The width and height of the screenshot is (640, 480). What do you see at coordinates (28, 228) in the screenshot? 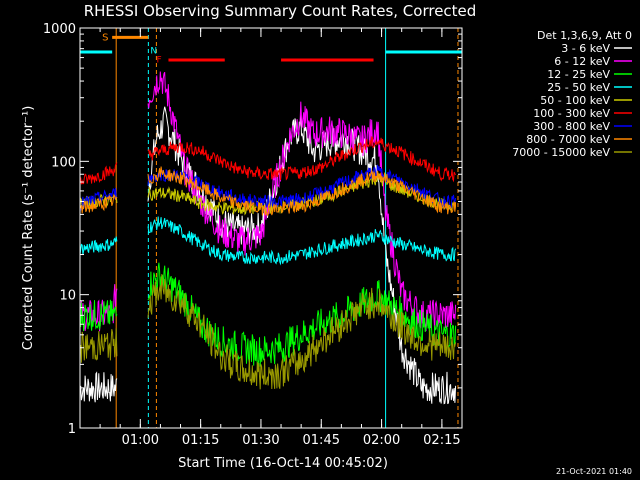
I see `y-axis-label: Corrected Count Rate (s⁻¹ detector⁻¹)` at bounding box center [28, 228].